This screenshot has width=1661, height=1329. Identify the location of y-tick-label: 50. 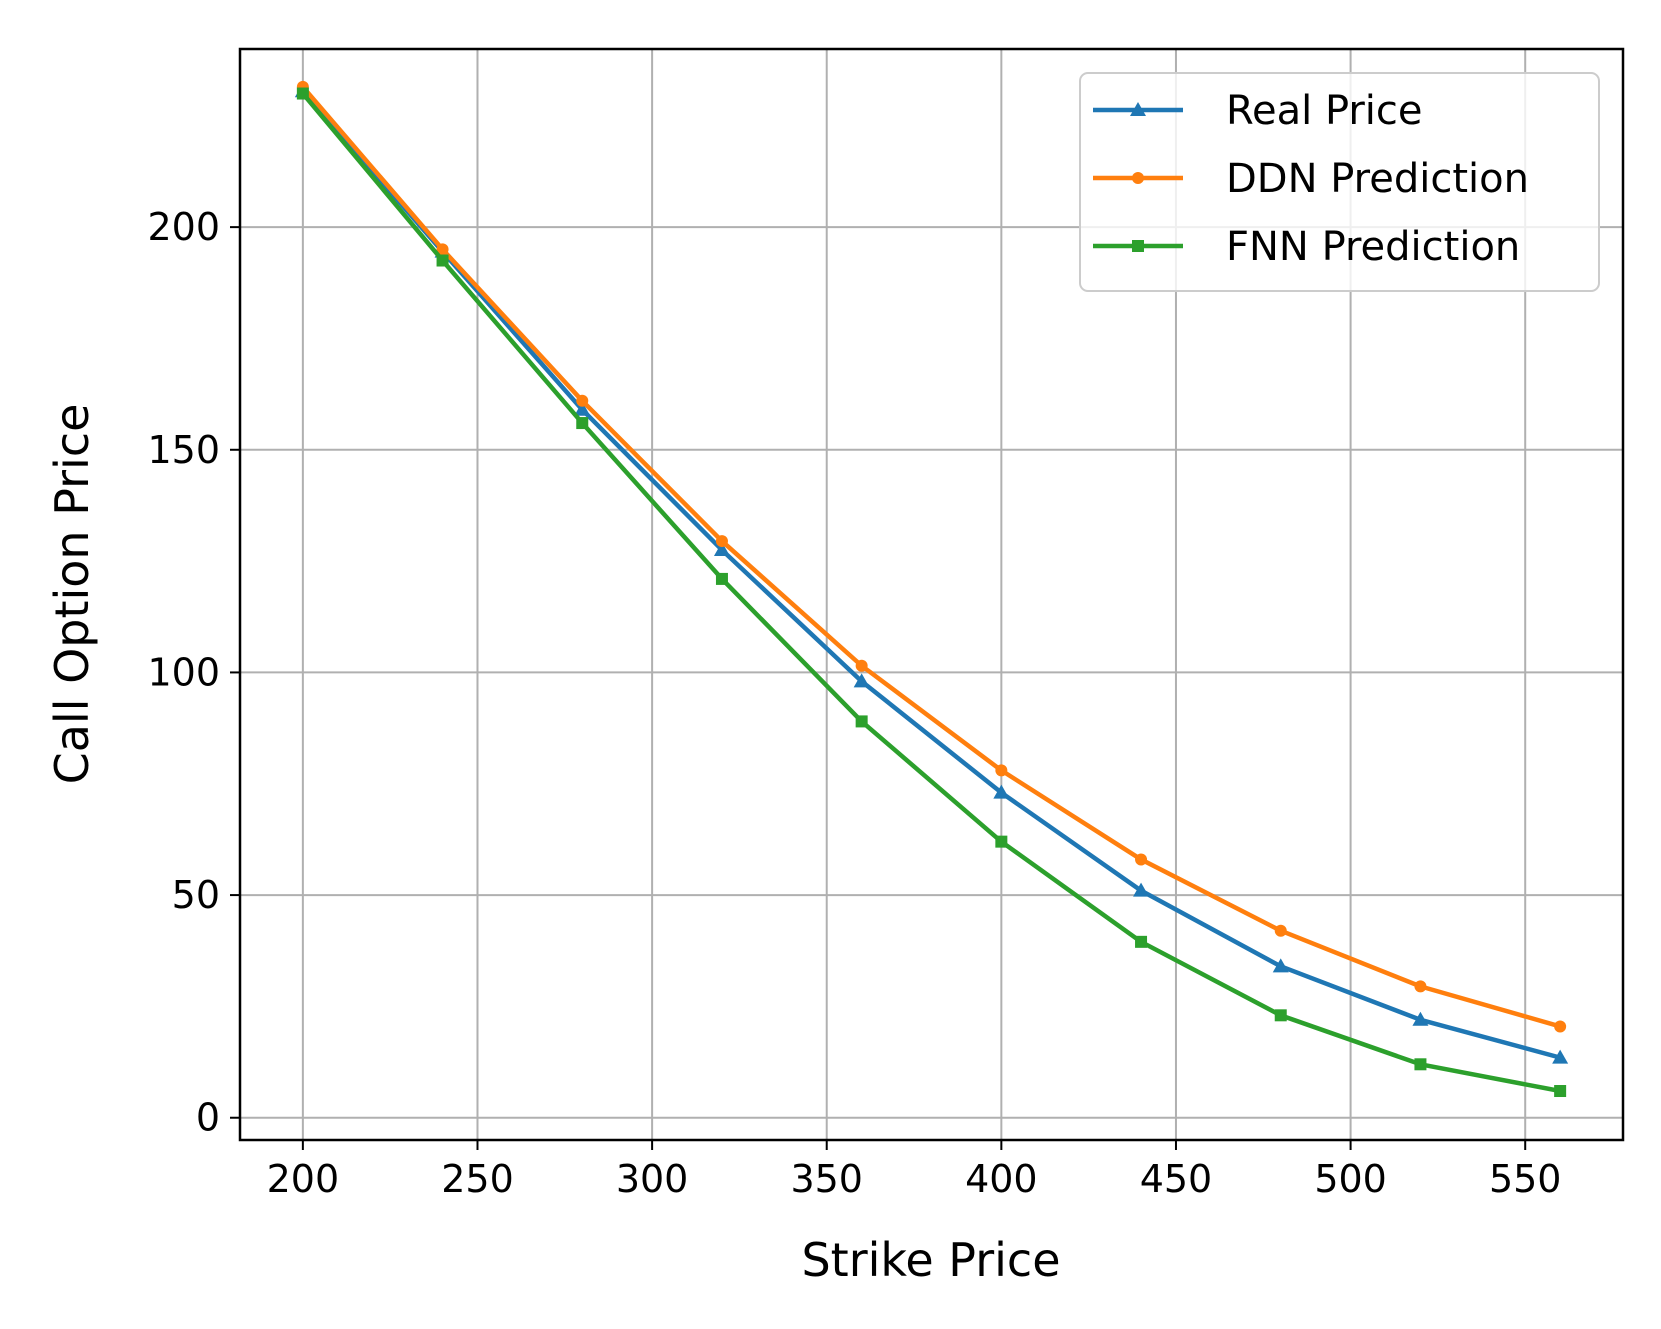
(196, 895).